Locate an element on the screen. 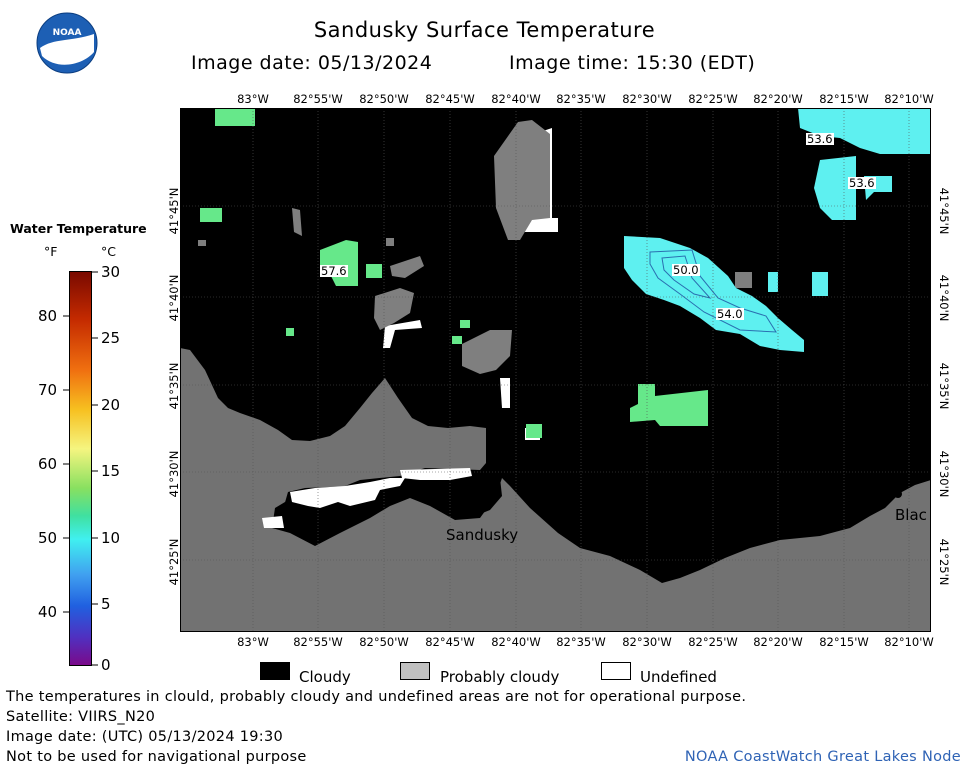  lon-label-top: 82°40'W is located at coordinates (516, 99).